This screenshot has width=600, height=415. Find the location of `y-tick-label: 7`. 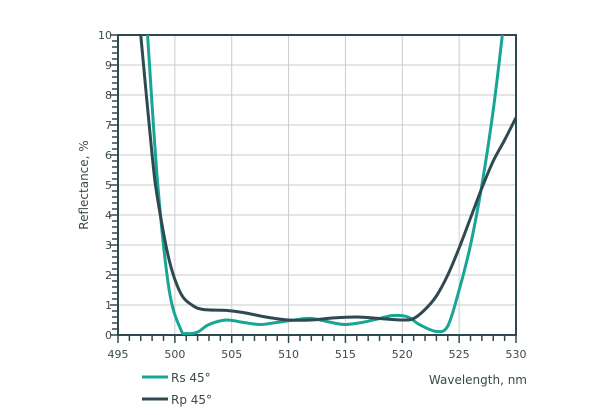

y-tick-label: 7 is located at coordinates (108, 125).